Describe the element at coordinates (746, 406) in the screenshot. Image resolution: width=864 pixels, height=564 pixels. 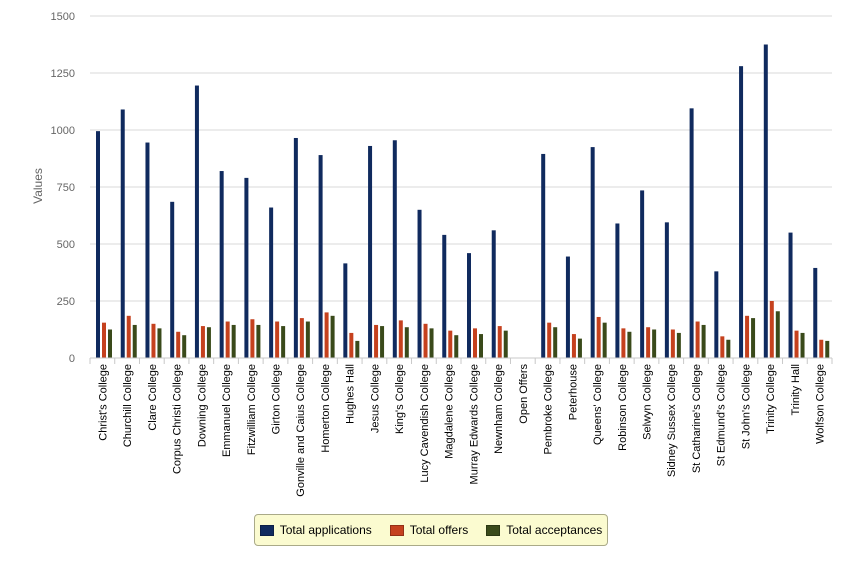
I see `category-label: St John's College` at that location.